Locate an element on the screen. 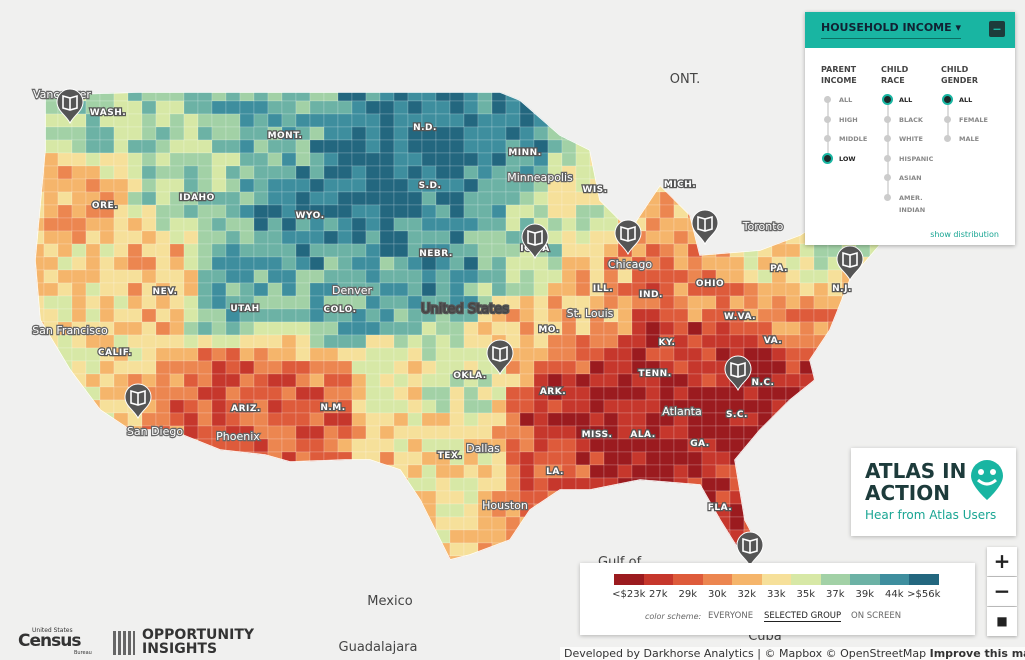  filter-option: MIDDLE is located at coordinates (850, 143).